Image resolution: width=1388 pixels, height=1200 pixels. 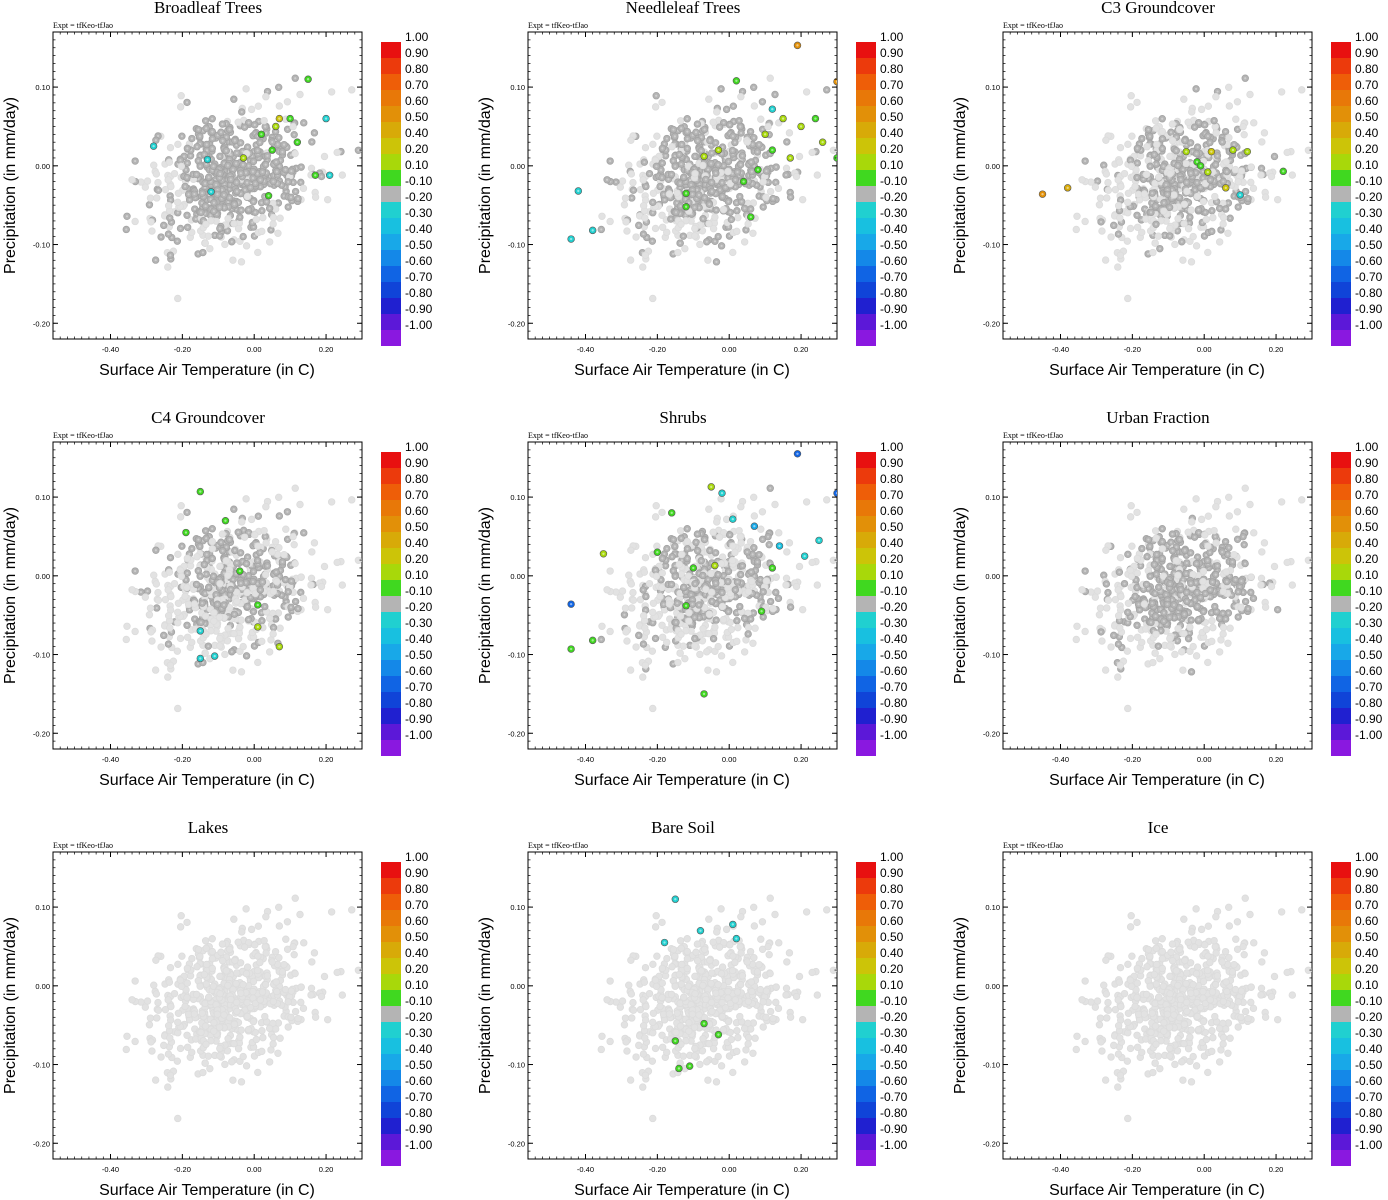 What do you see at coordinates (42, 87) in the screenshot?
I see `y-tick-label: 0.10` at bounding box center [42, 87].